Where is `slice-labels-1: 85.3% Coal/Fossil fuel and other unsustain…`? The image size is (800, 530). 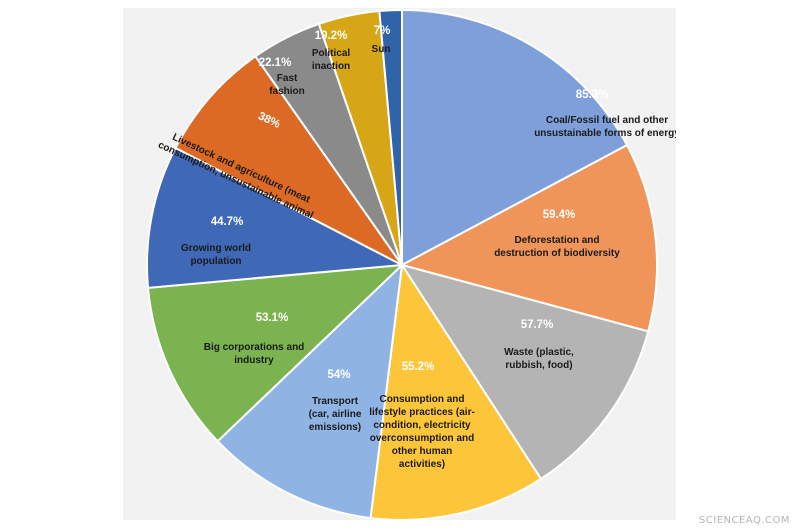
slice-labels-1: 85.3% Coal/Fossil fuel and other unsustain… is located at coordinates (605, 114).